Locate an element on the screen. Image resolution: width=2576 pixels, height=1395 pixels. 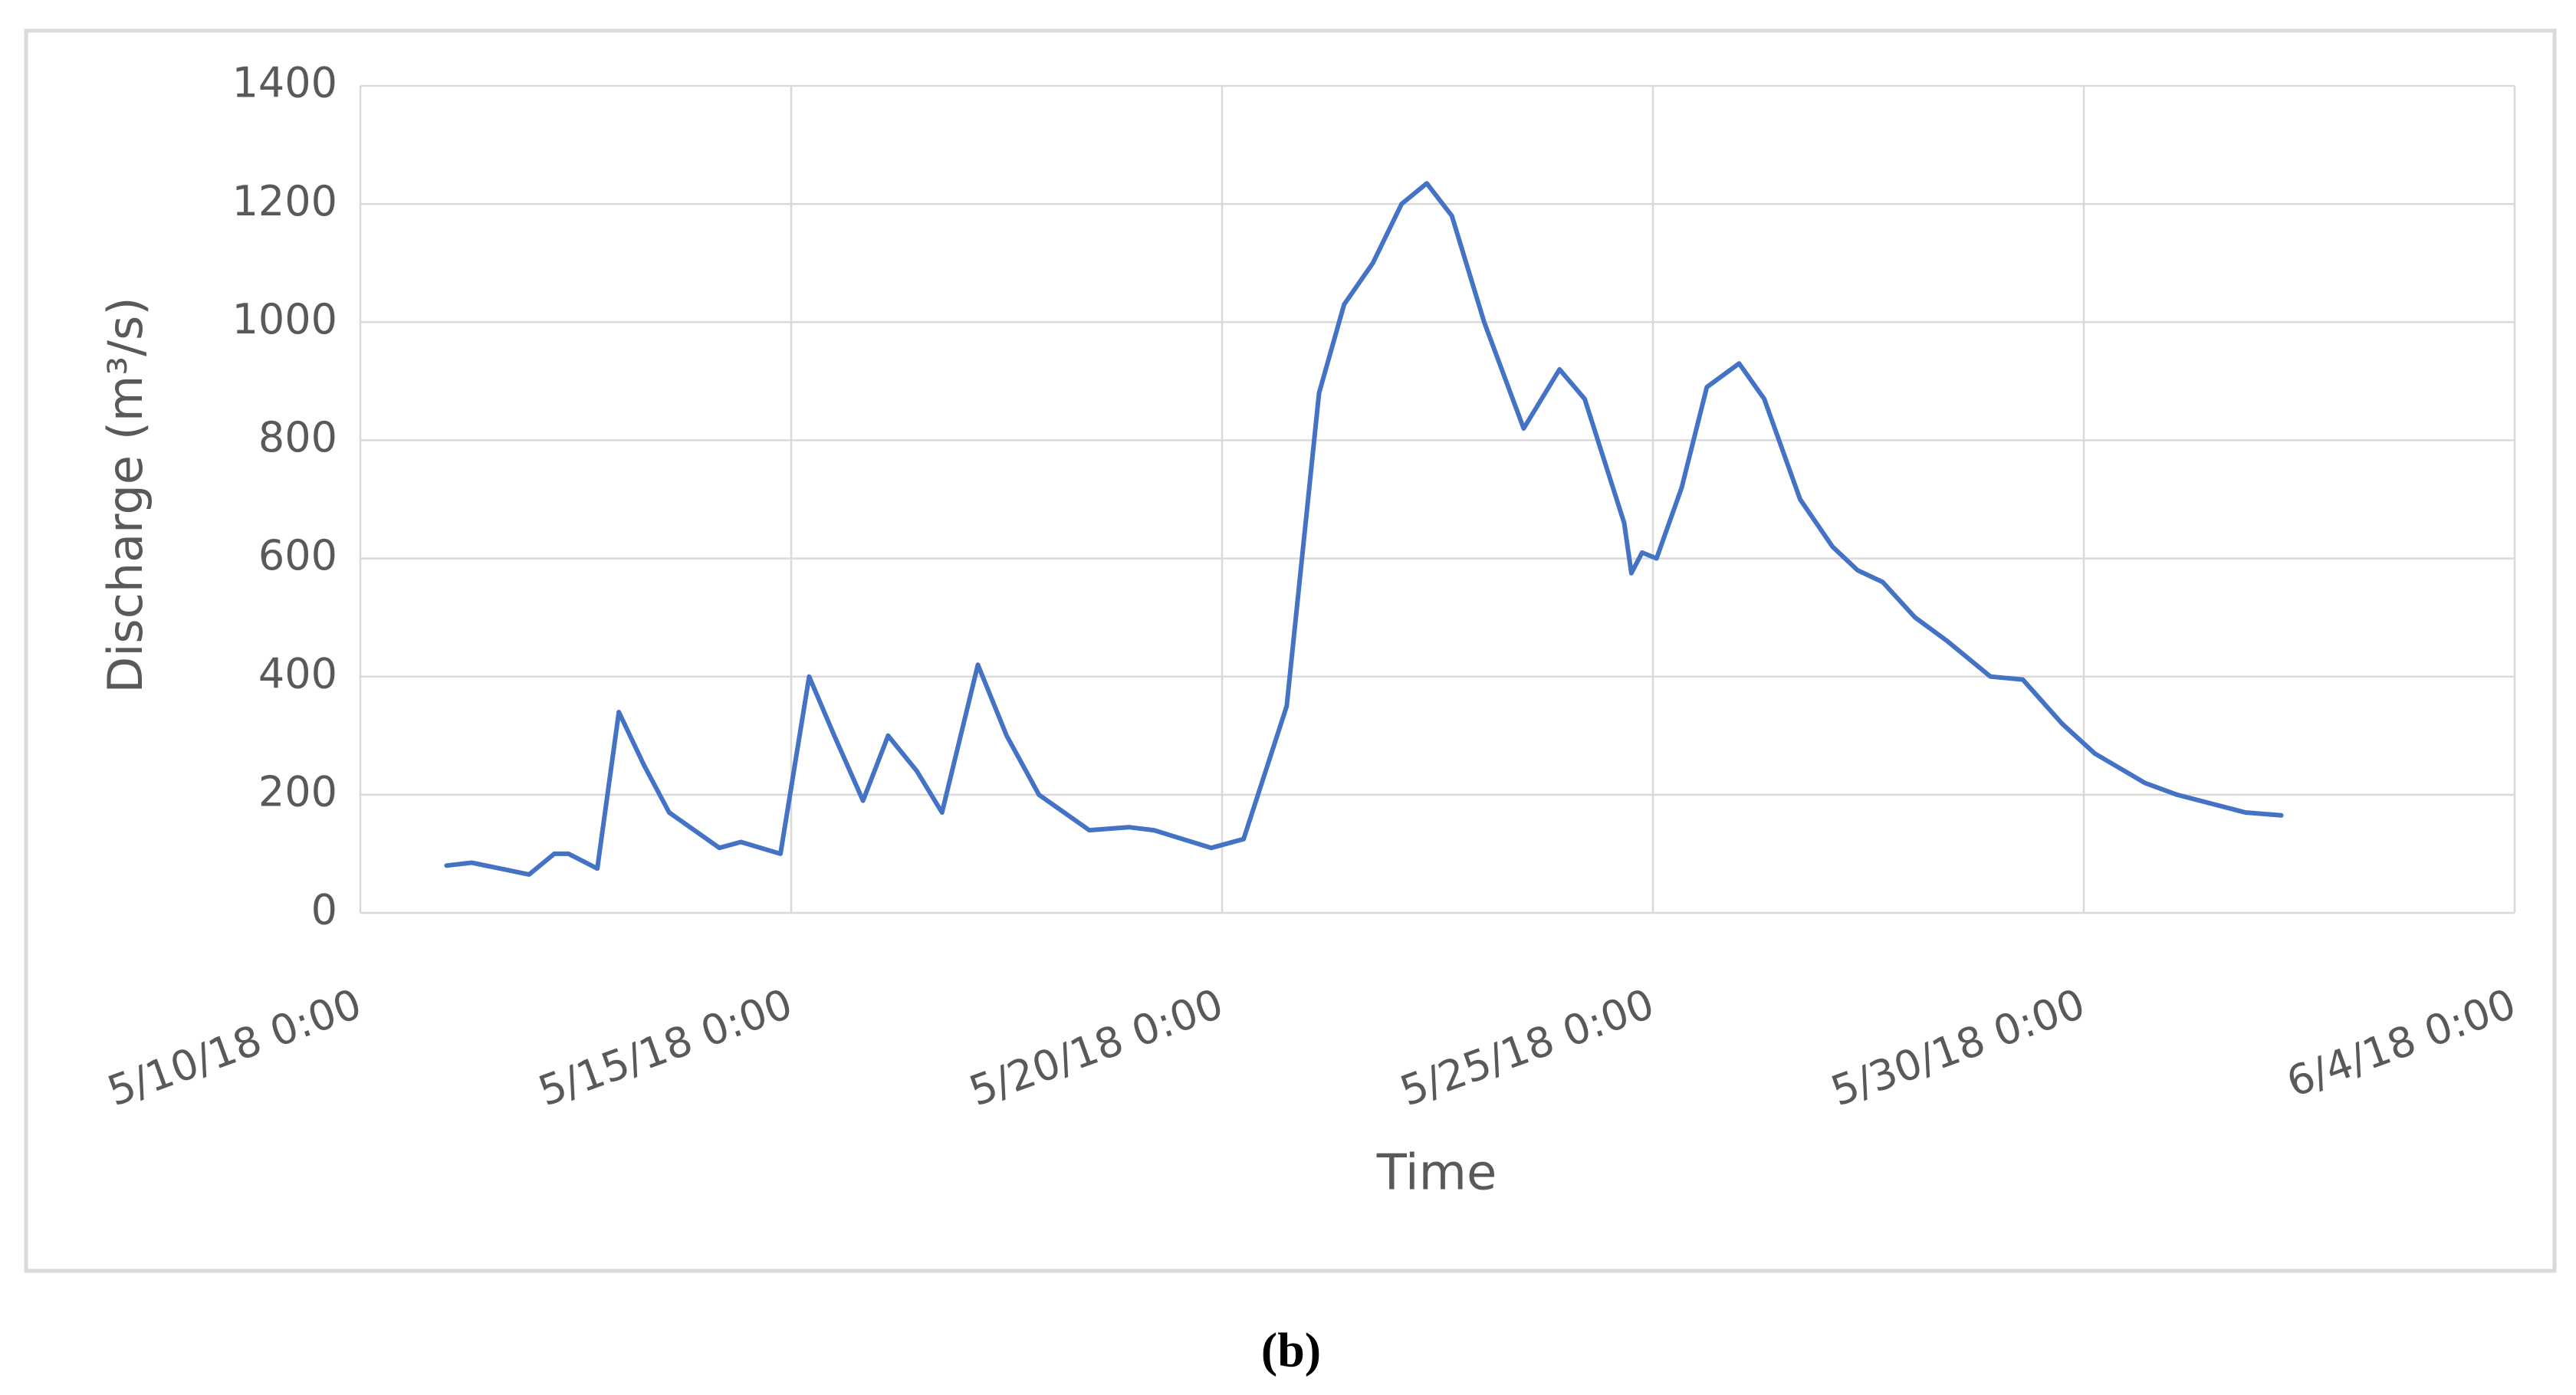
y-tick-label: 1400 is located at coordinates (284, 83).